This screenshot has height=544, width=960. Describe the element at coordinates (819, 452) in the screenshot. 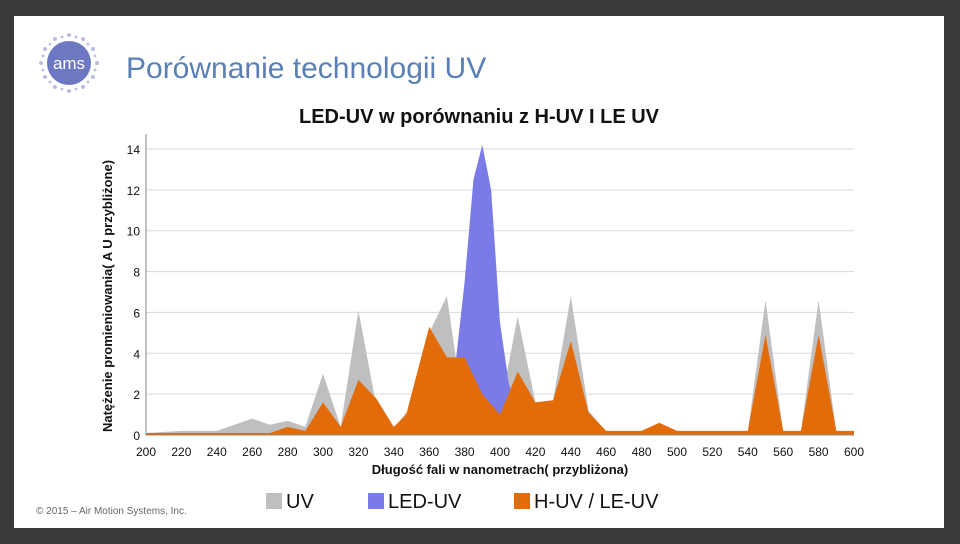

I see `x-tick-label: 580` at that location.